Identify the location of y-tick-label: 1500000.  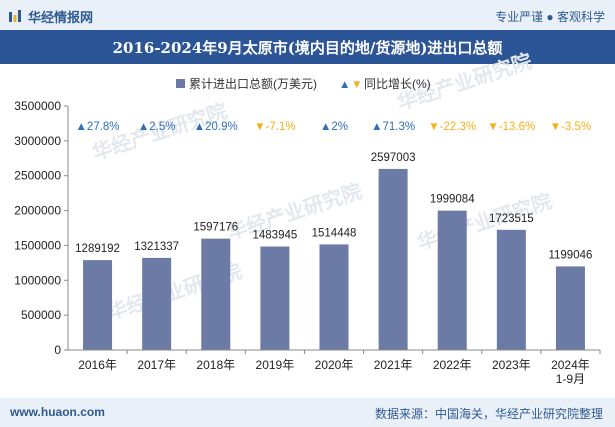
(37, 245).